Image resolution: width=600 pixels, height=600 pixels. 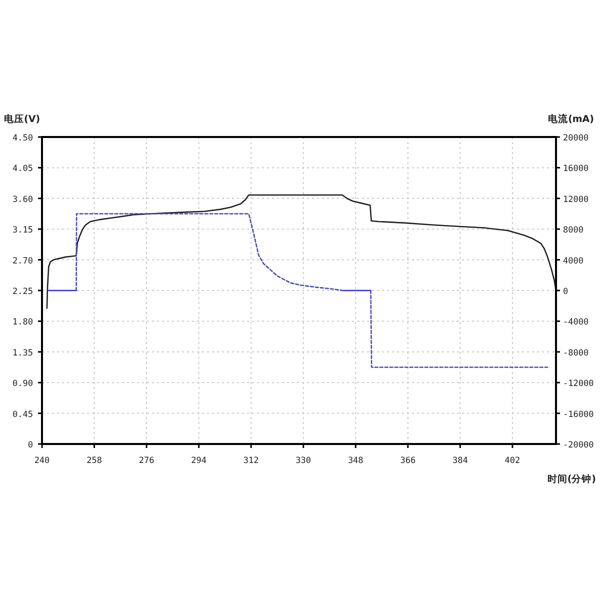 I want to click on y-tick-label: 4.05, so click(x=22, y=169).